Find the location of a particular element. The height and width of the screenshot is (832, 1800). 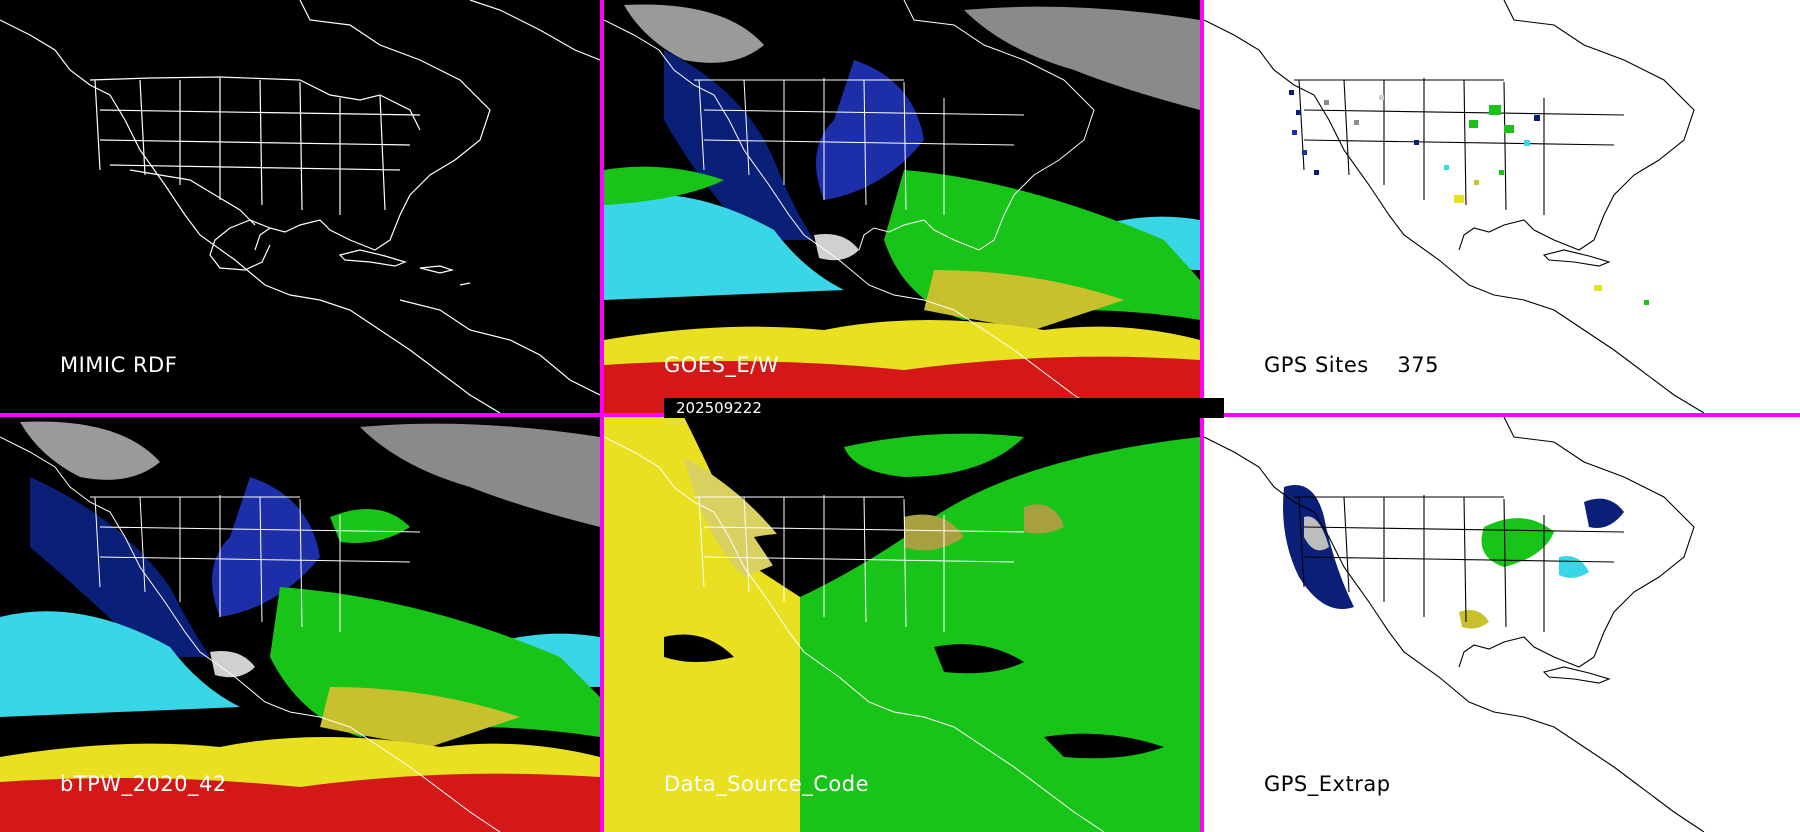

us-canada-border is located at coordinates (255, 103).